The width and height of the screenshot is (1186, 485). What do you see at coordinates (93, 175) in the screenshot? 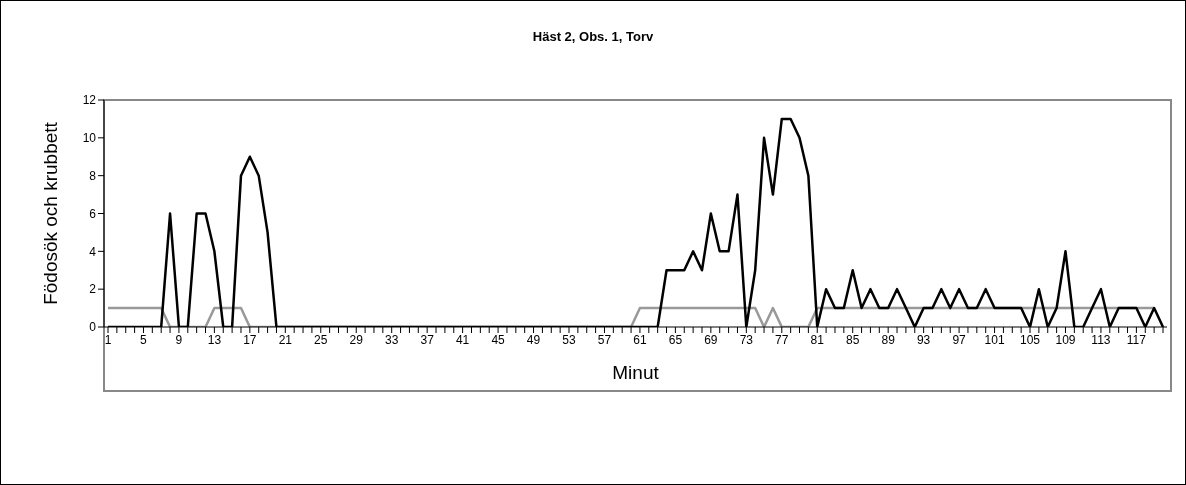
I see `y-tick-label: 8` at bounding box center [93, 175].